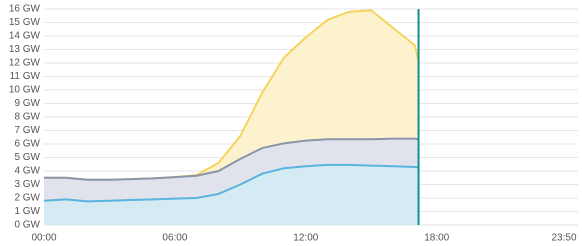 The image size is (582, 246). What do you see at coordinates (25, 22) in the screenshot?
I see `y-tick-label: 15 GW` at bounding box center [25, 22].